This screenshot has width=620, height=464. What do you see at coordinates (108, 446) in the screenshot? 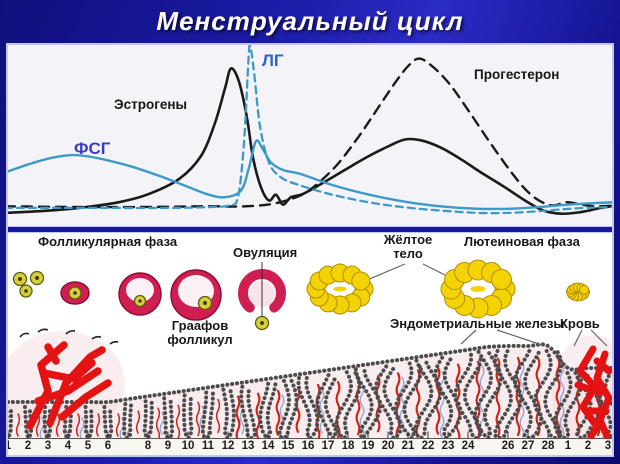
I see `day-label: 6` at bounding box center [108, 446].